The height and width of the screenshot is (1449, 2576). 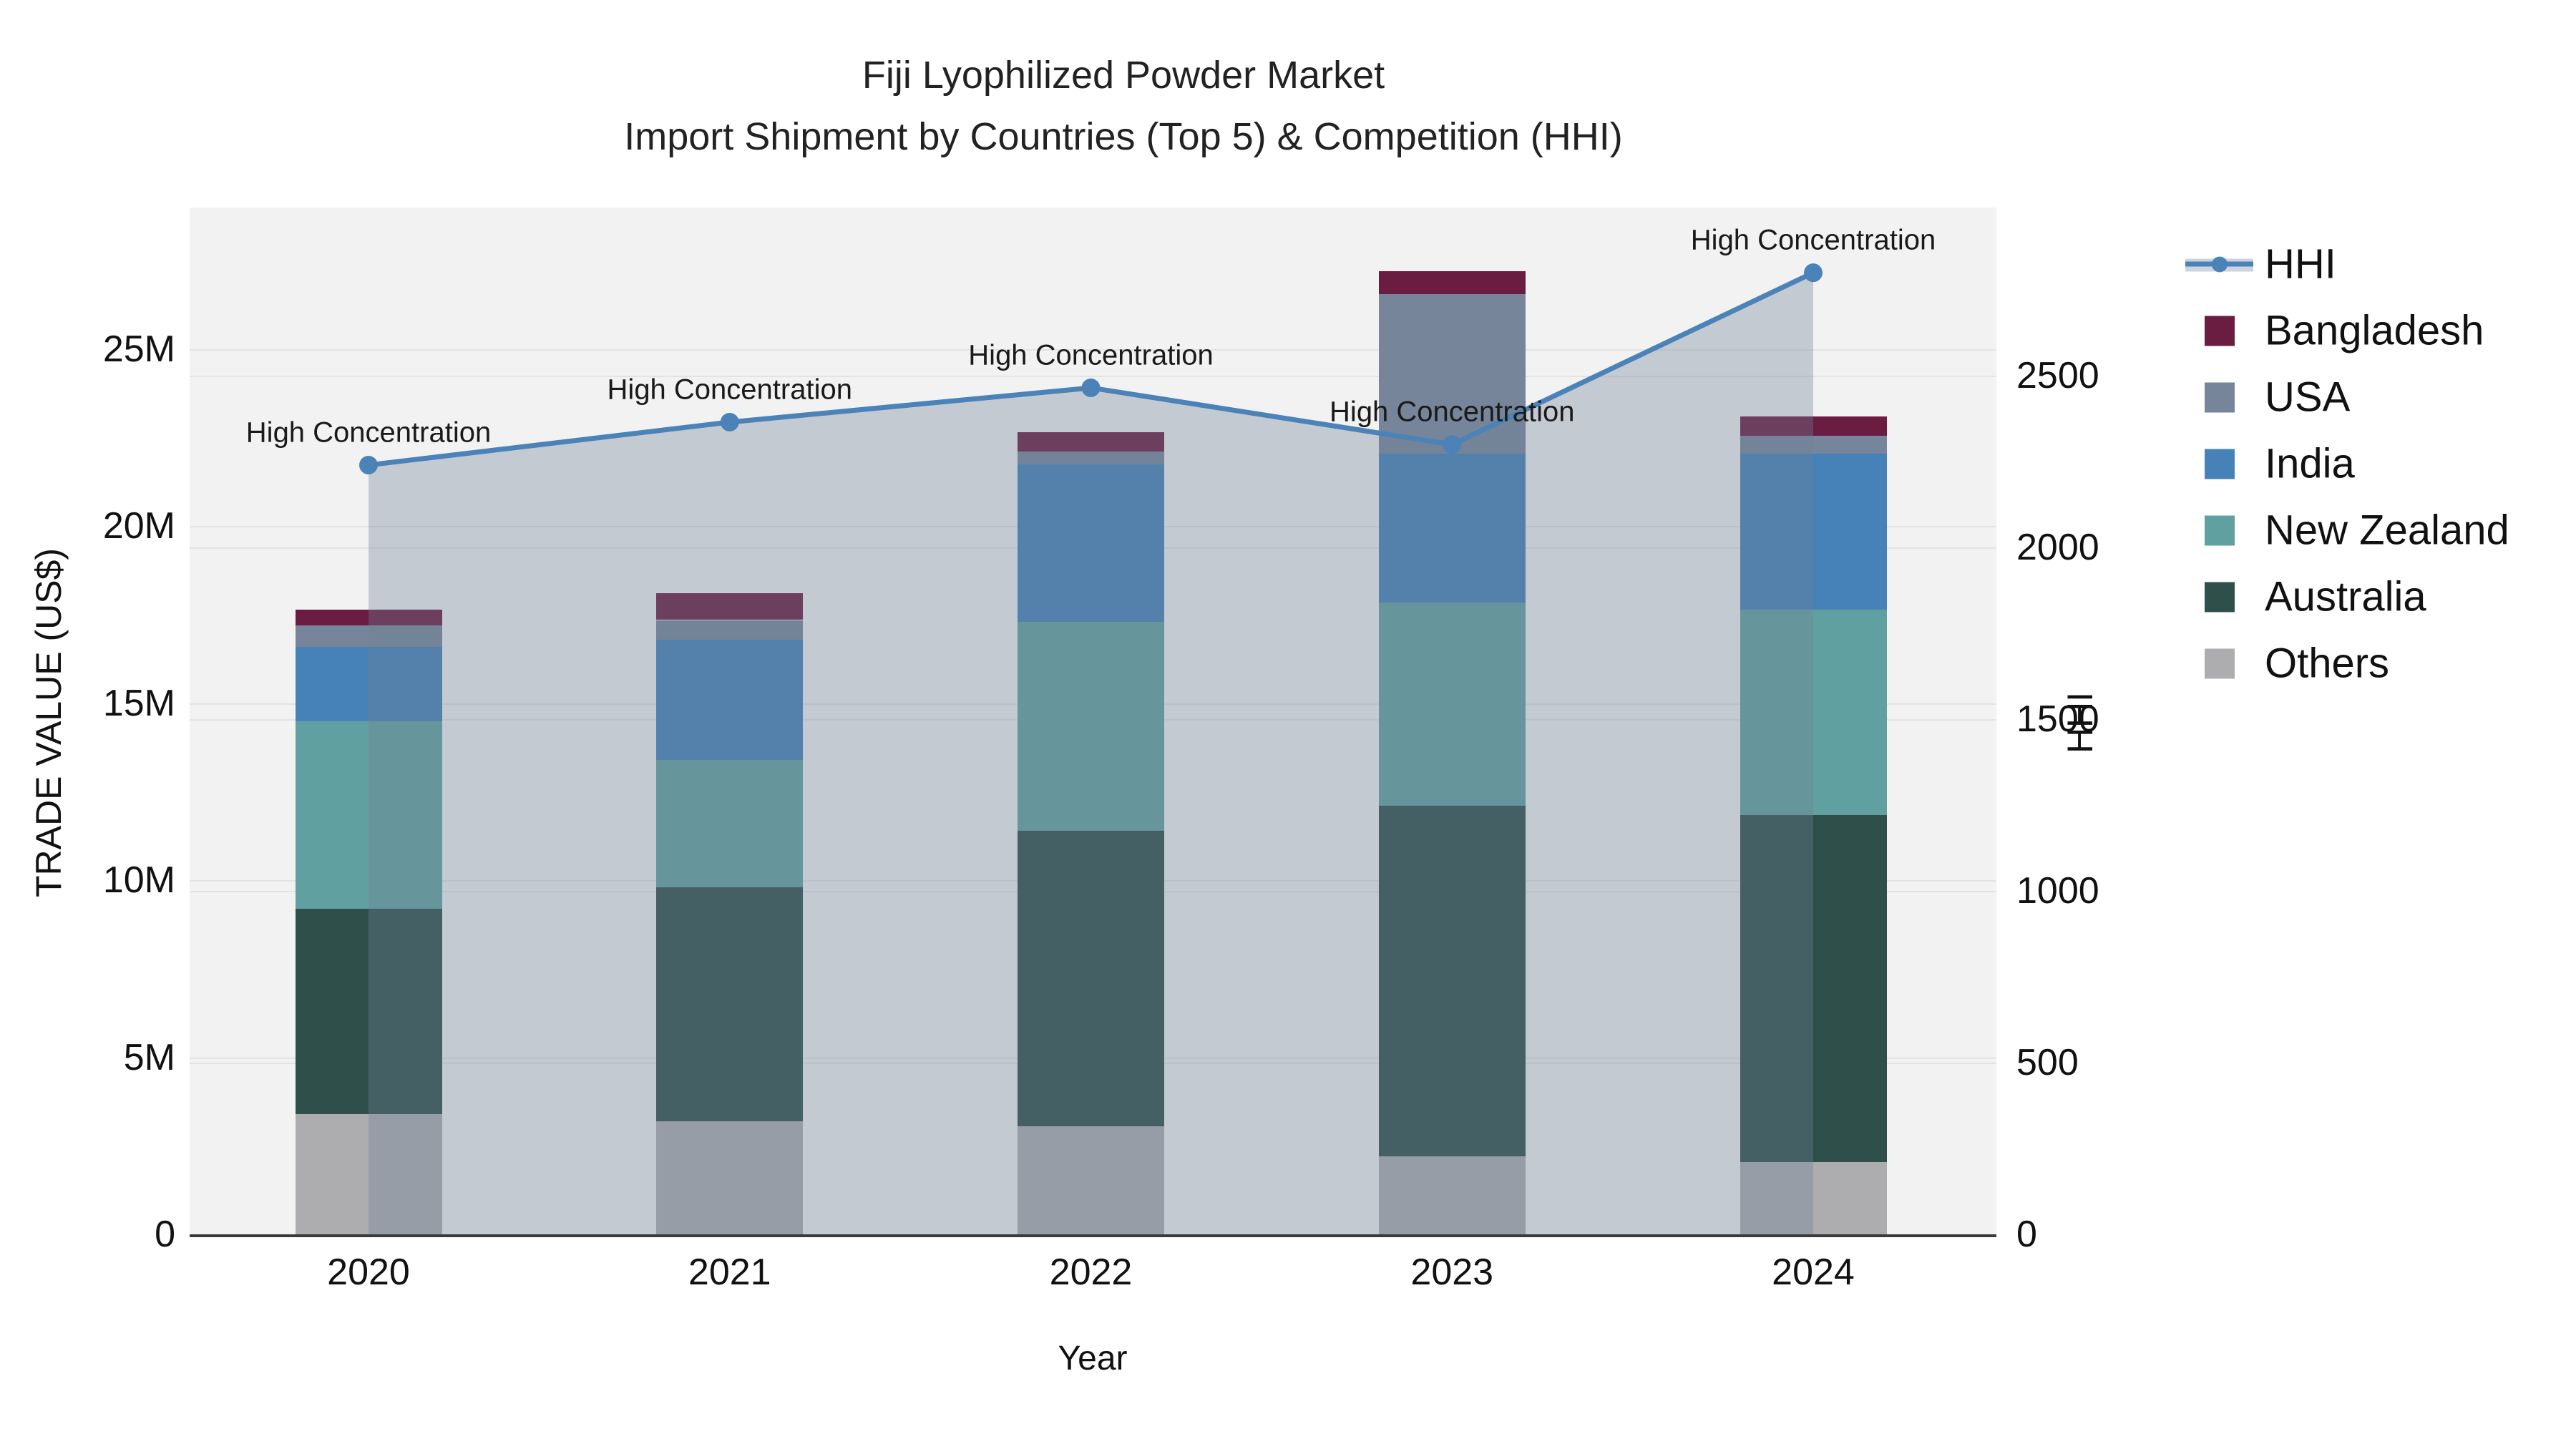 I want to click on gridline-left-axis, so click(x=1093, y=349).